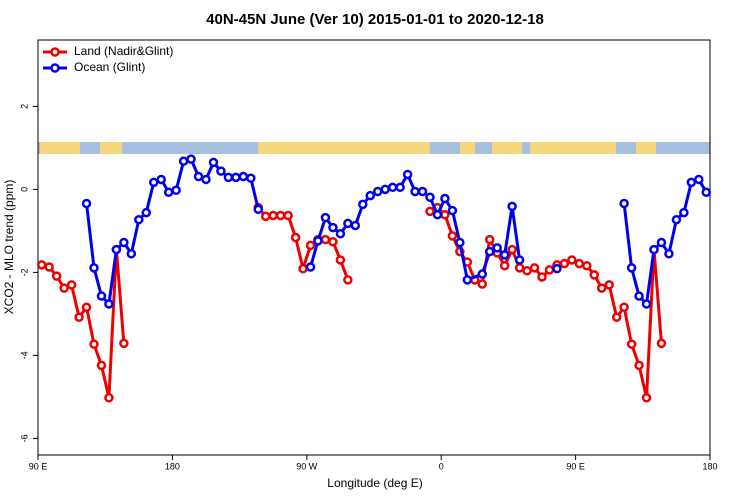 The height and width of the screenshot is (500, 750). What do you see at coordinates (24, 438) in the screenshot?
I see `y-tick-label: -6` at bounding box center [24, 438].